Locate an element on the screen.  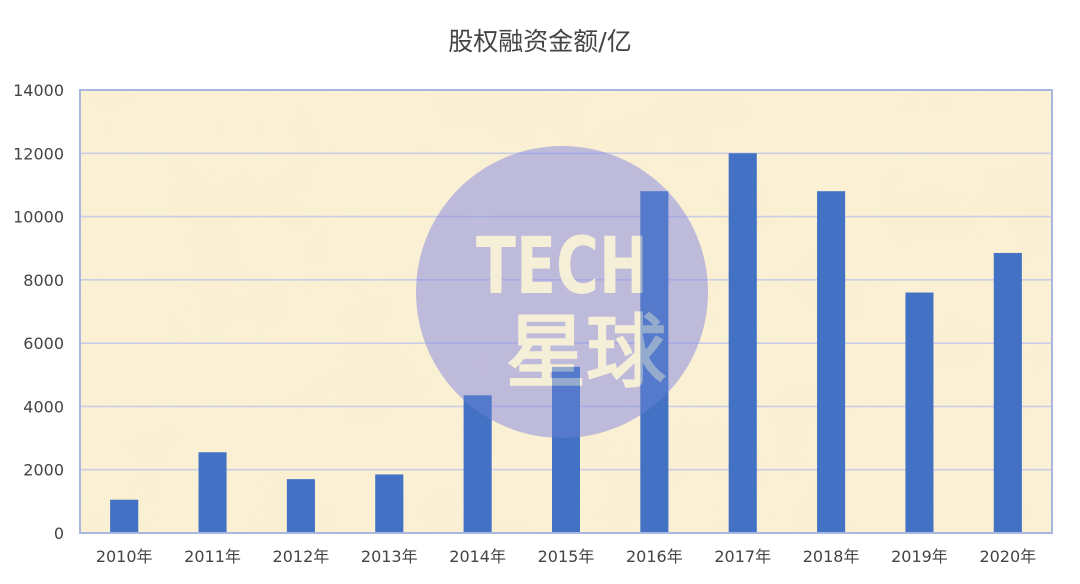
watermark: TECH 星球 is located at coordinates (562, 292).